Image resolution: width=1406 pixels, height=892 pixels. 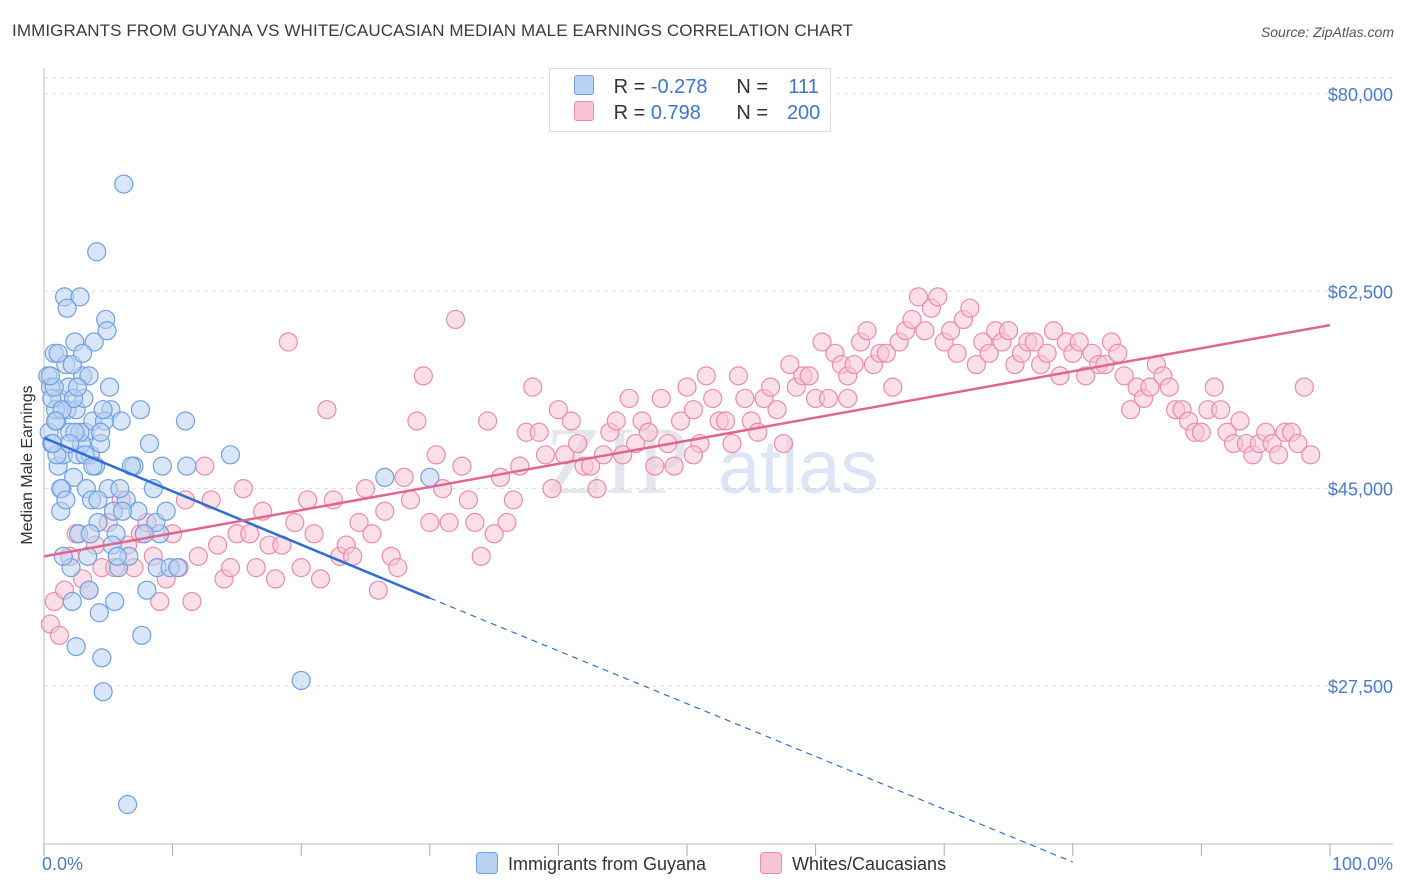 I want to click on bottom-legend-swatch-guyana, so click(x=487, y=863).